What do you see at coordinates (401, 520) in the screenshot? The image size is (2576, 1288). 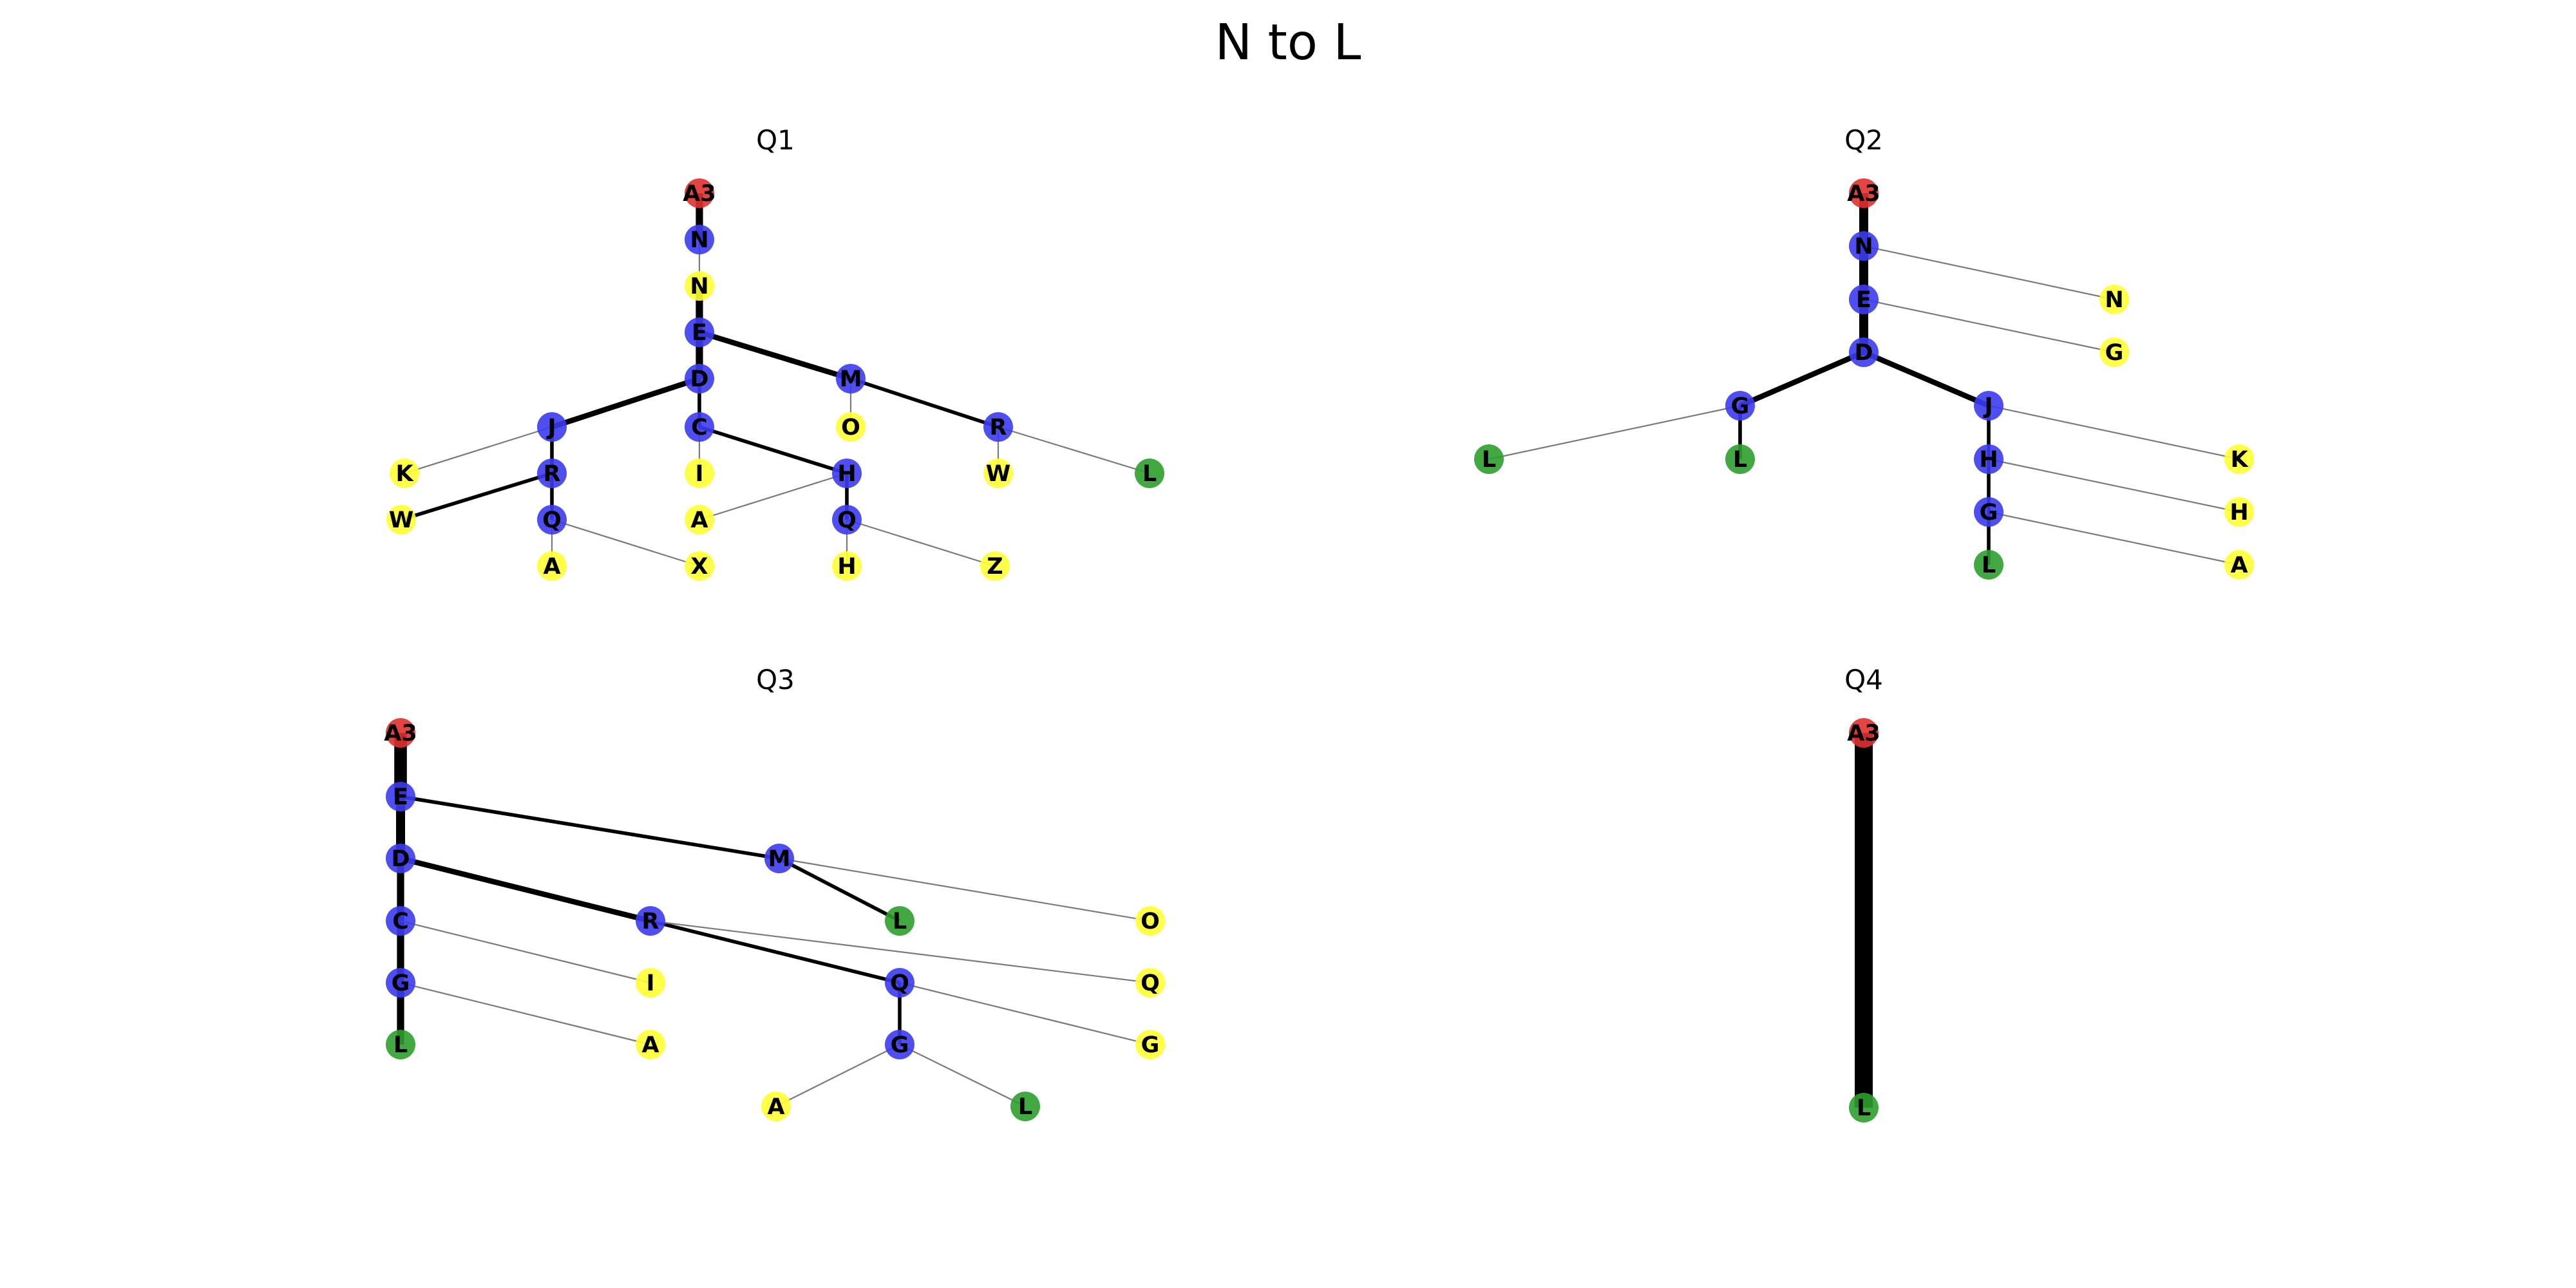 I see `node-label: W` at bounding box center [401, 520].